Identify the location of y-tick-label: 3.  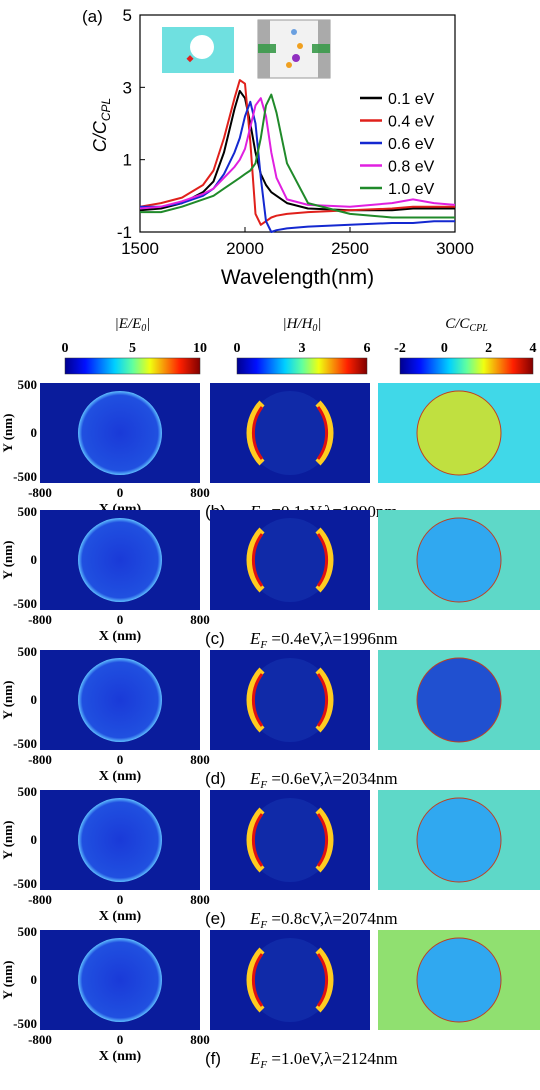
(127, 87).